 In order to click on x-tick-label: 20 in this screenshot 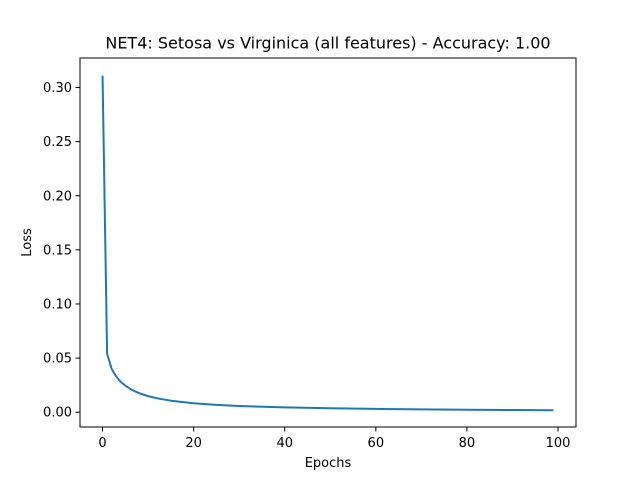, I will do `click(193, 443)`.